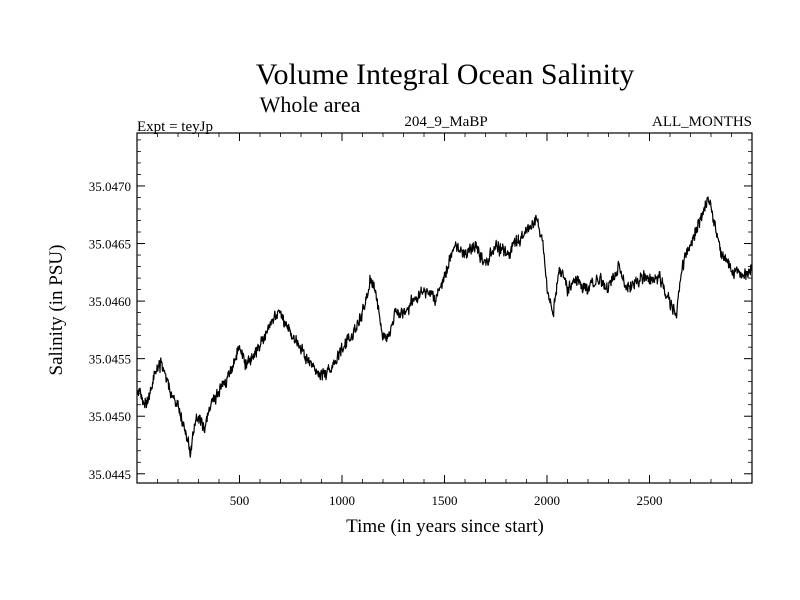 The height and width of the screenshot is (600, 800). Describe the element at coordinates (110, 416) in the screenshot. I see `y-tick-label: 35.0450` at that location.